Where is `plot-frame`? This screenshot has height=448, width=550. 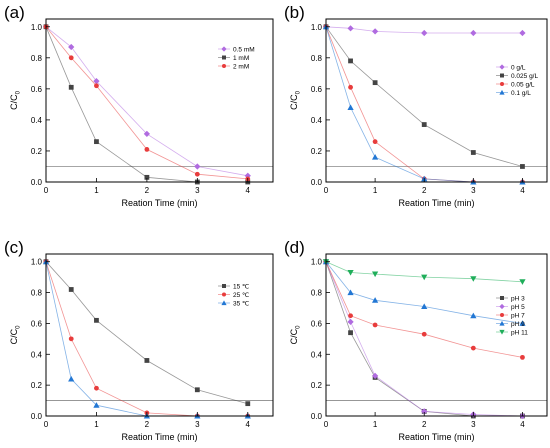 plot-frame is located at coordinates (436, 100).